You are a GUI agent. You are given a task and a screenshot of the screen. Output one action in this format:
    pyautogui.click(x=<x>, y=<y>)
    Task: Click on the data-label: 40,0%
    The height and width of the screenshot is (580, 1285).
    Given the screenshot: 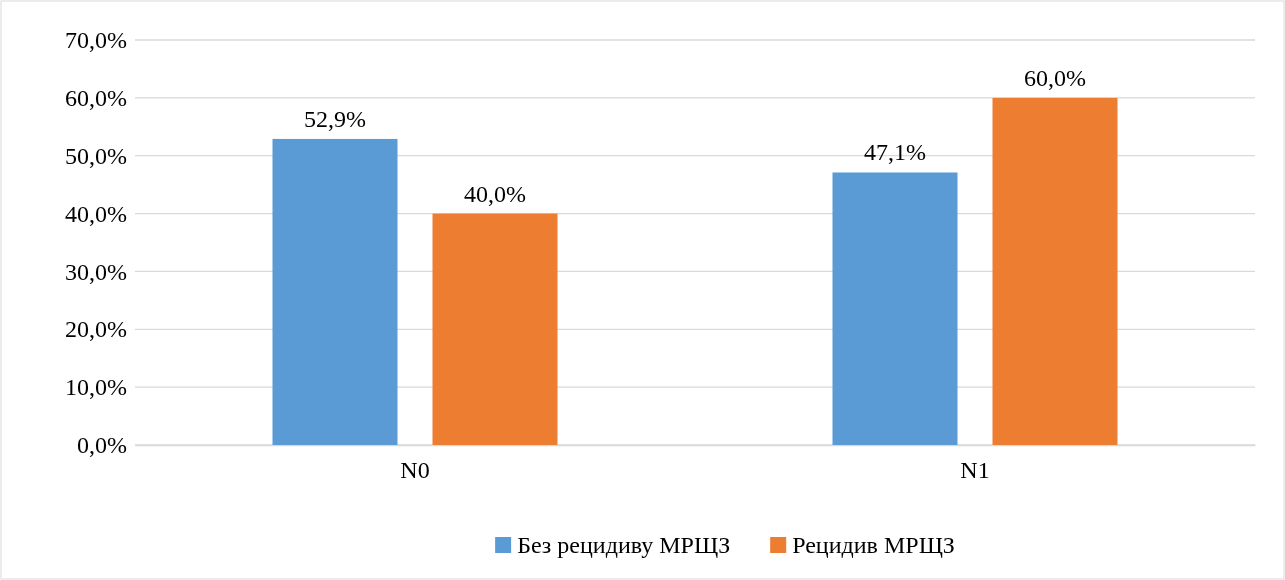 What is the action you would take?
    pyautogui.click(x=495, y=193)
    